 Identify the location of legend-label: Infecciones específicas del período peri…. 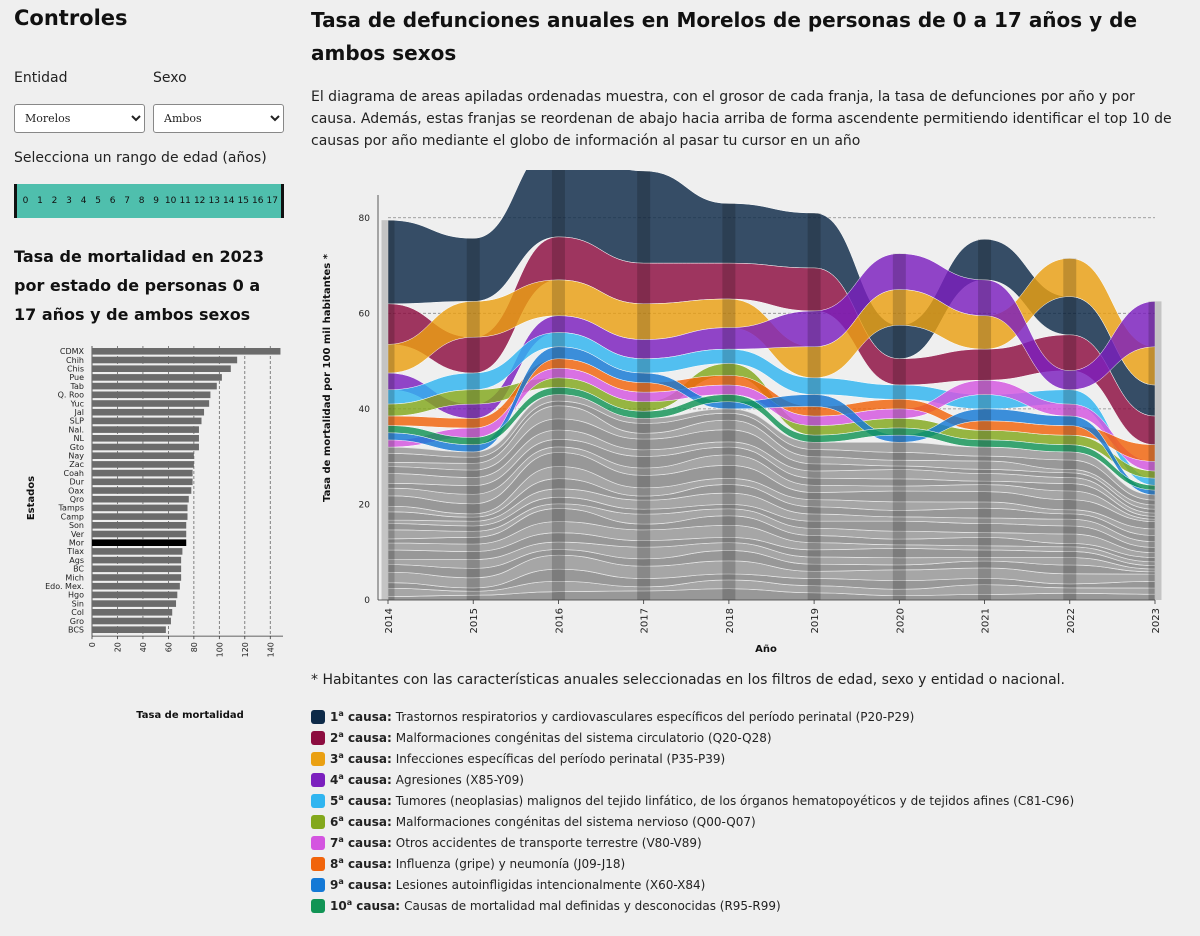
(560, 758).